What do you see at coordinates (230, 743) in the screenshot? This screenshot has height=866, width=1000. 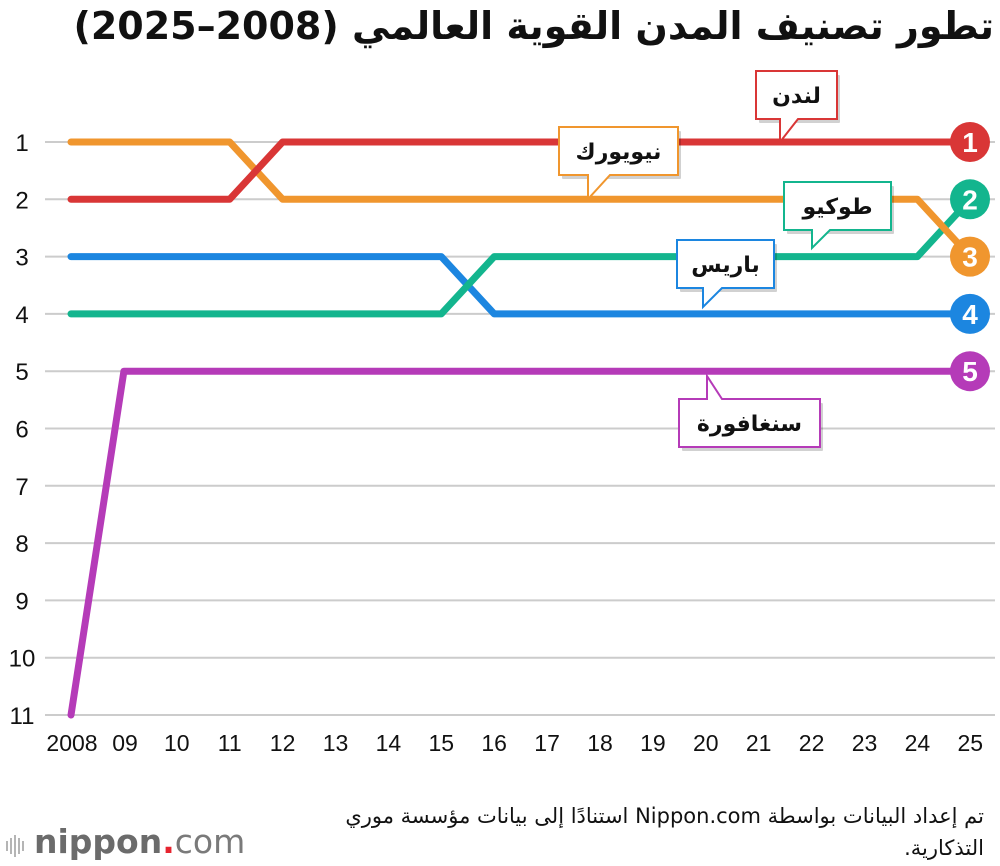 I see `x-tick-label: 11` at bounding box center [230, 743].